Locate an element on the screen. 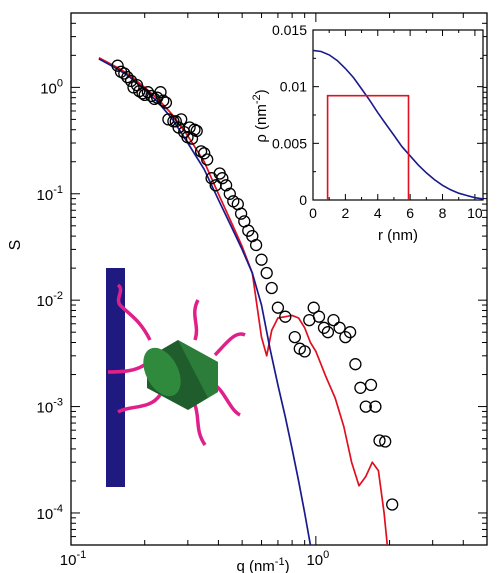  inset-navy-profile is located at coordinates (398, 124).